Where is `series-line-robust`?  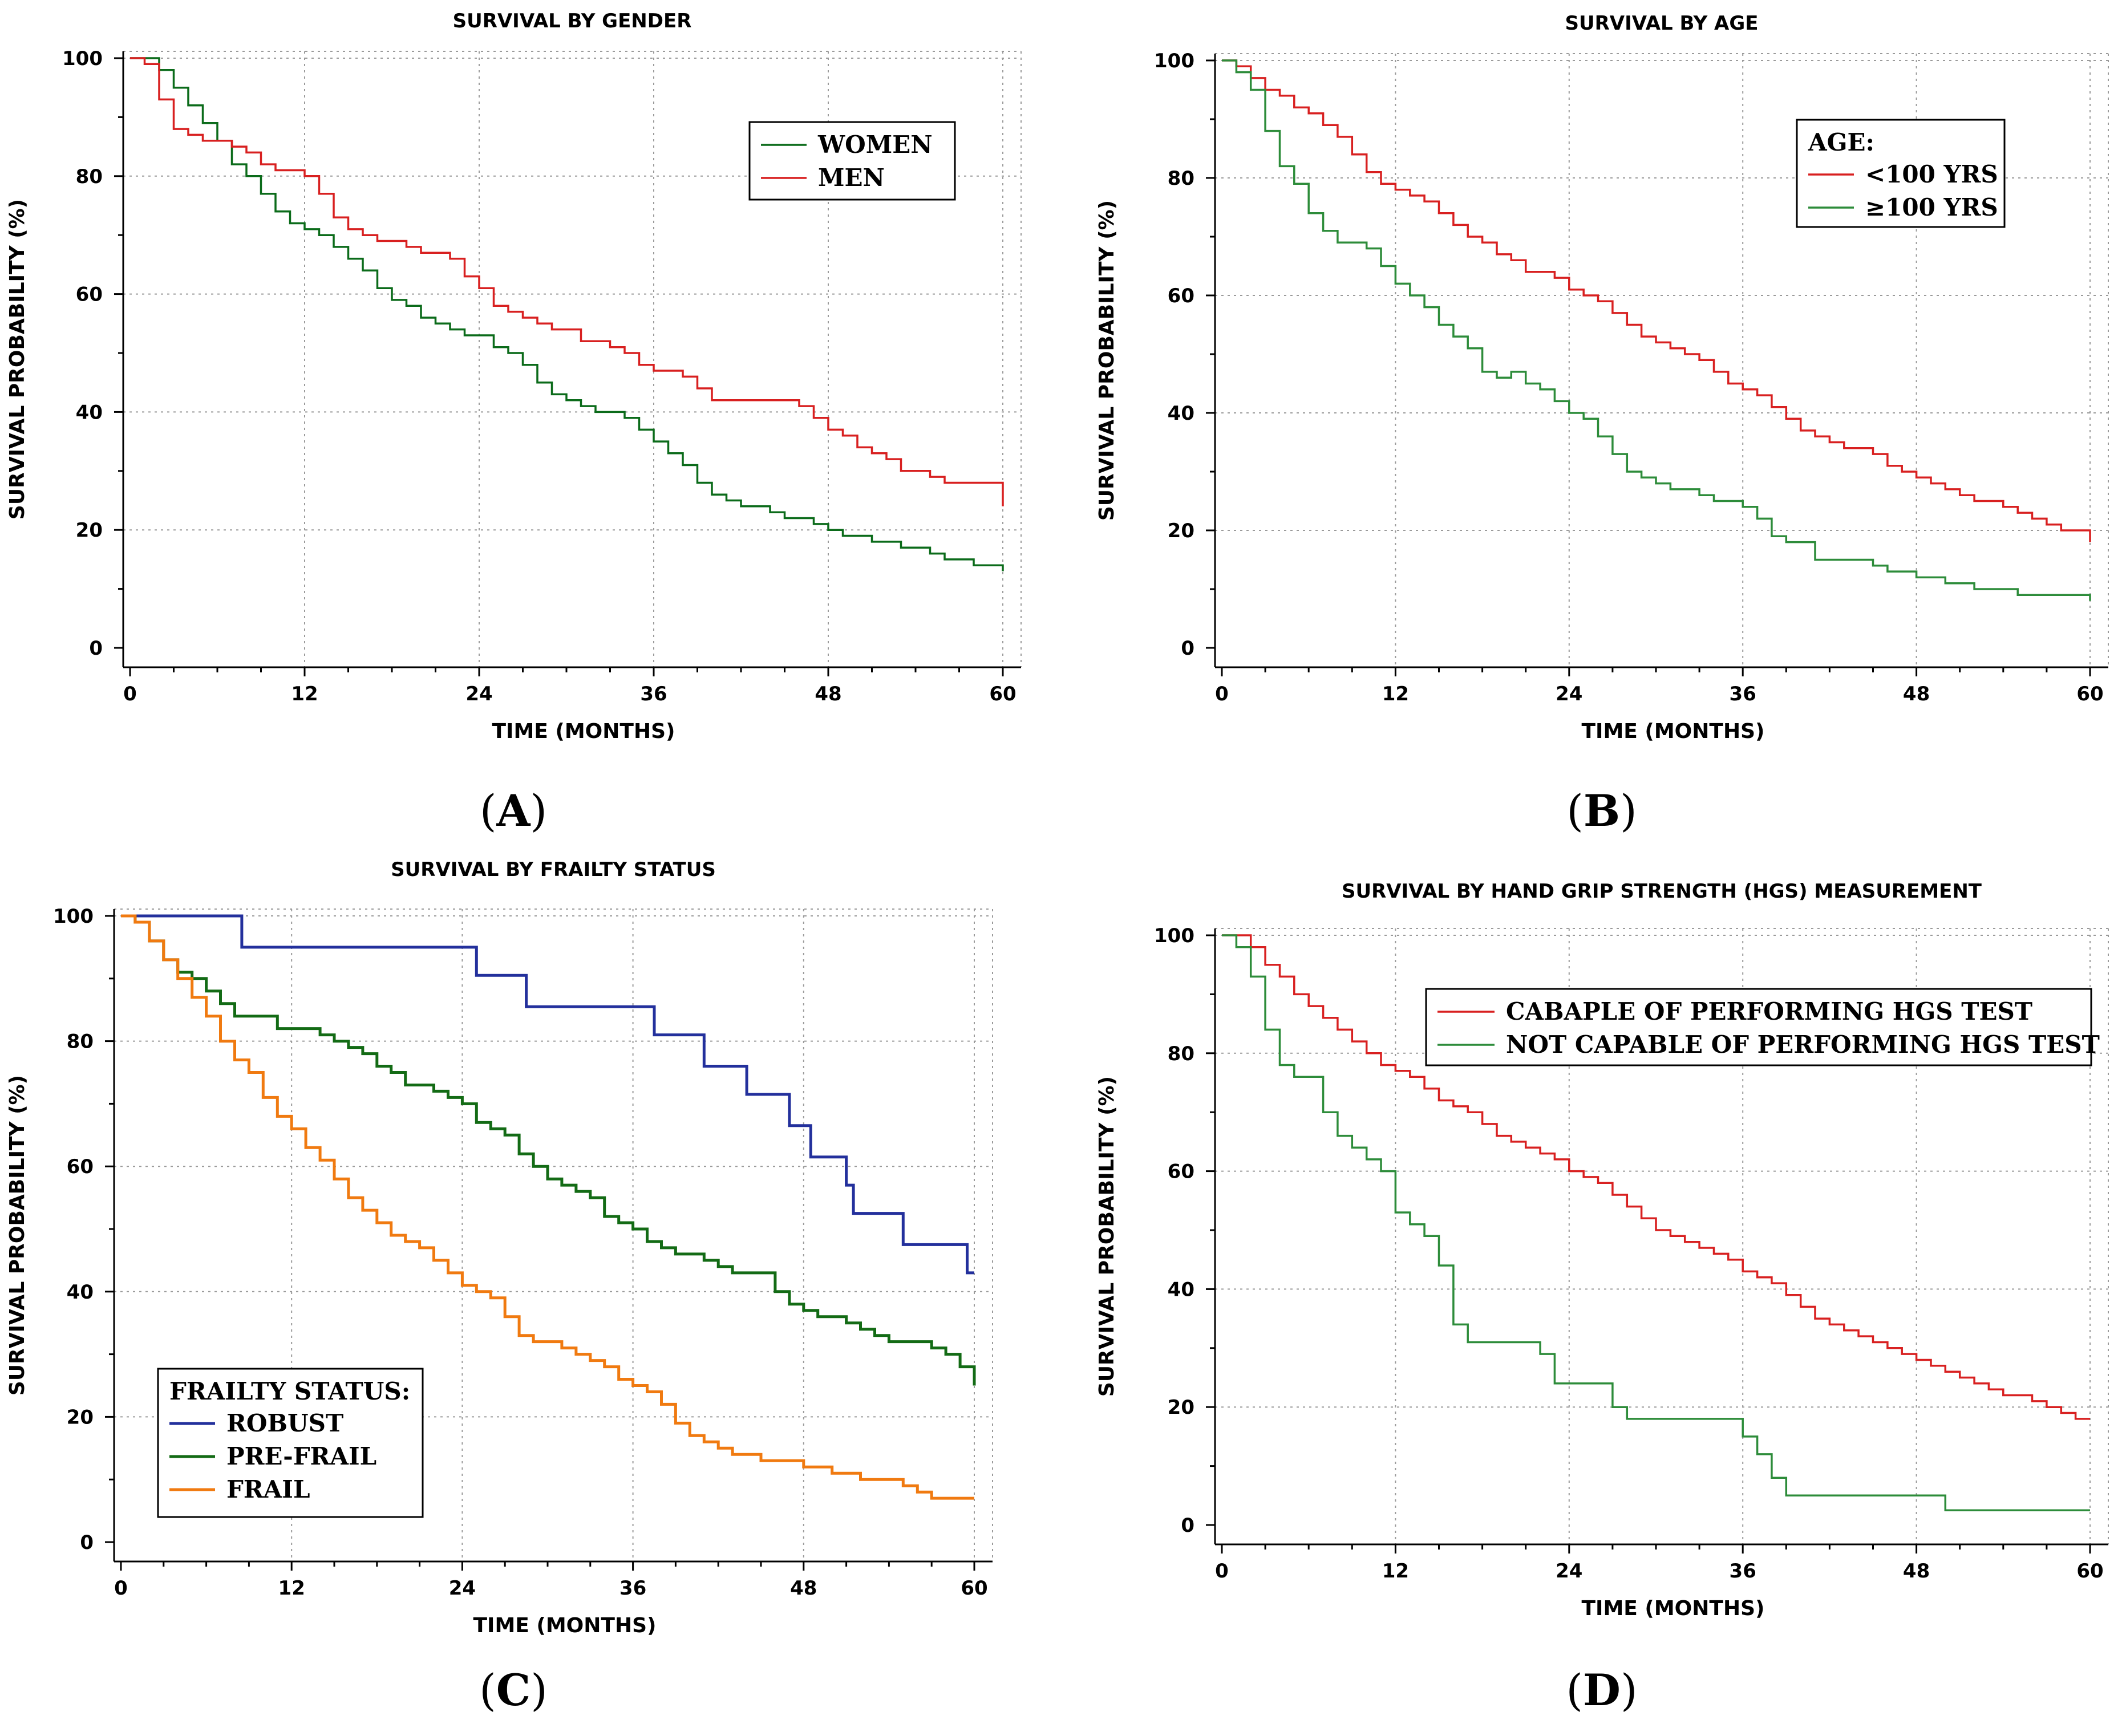 series-line-robust is located at coordinates (547, 1094).